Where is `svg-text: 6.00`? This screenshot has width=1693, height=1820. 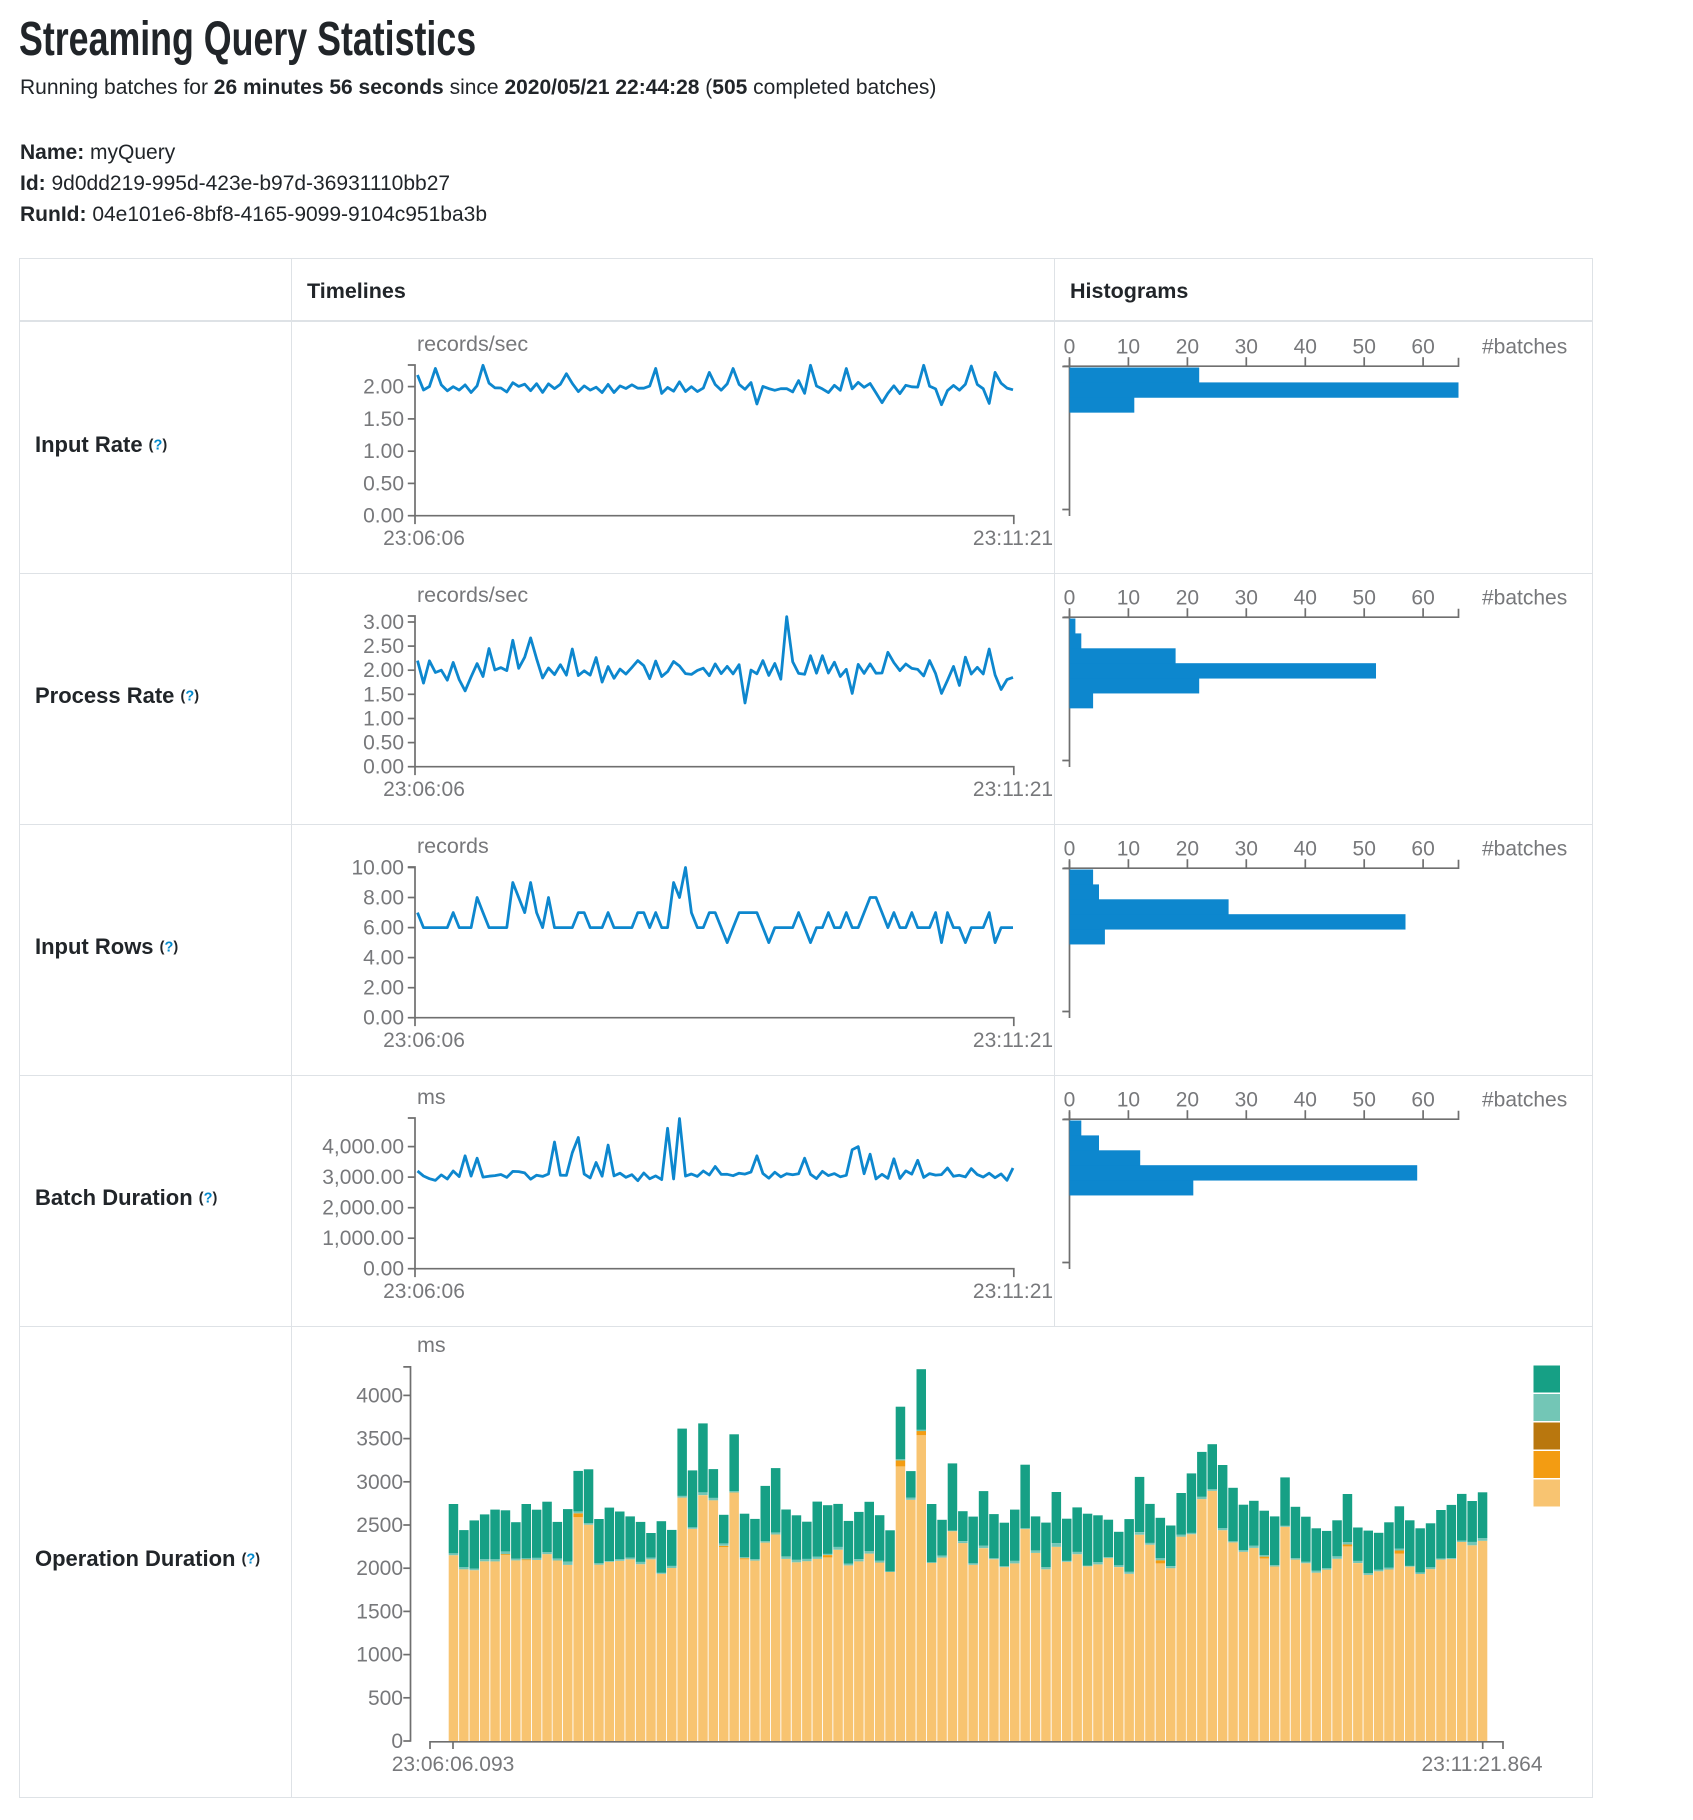 svg-text: 6.00 is located at coordinates (383, 928).